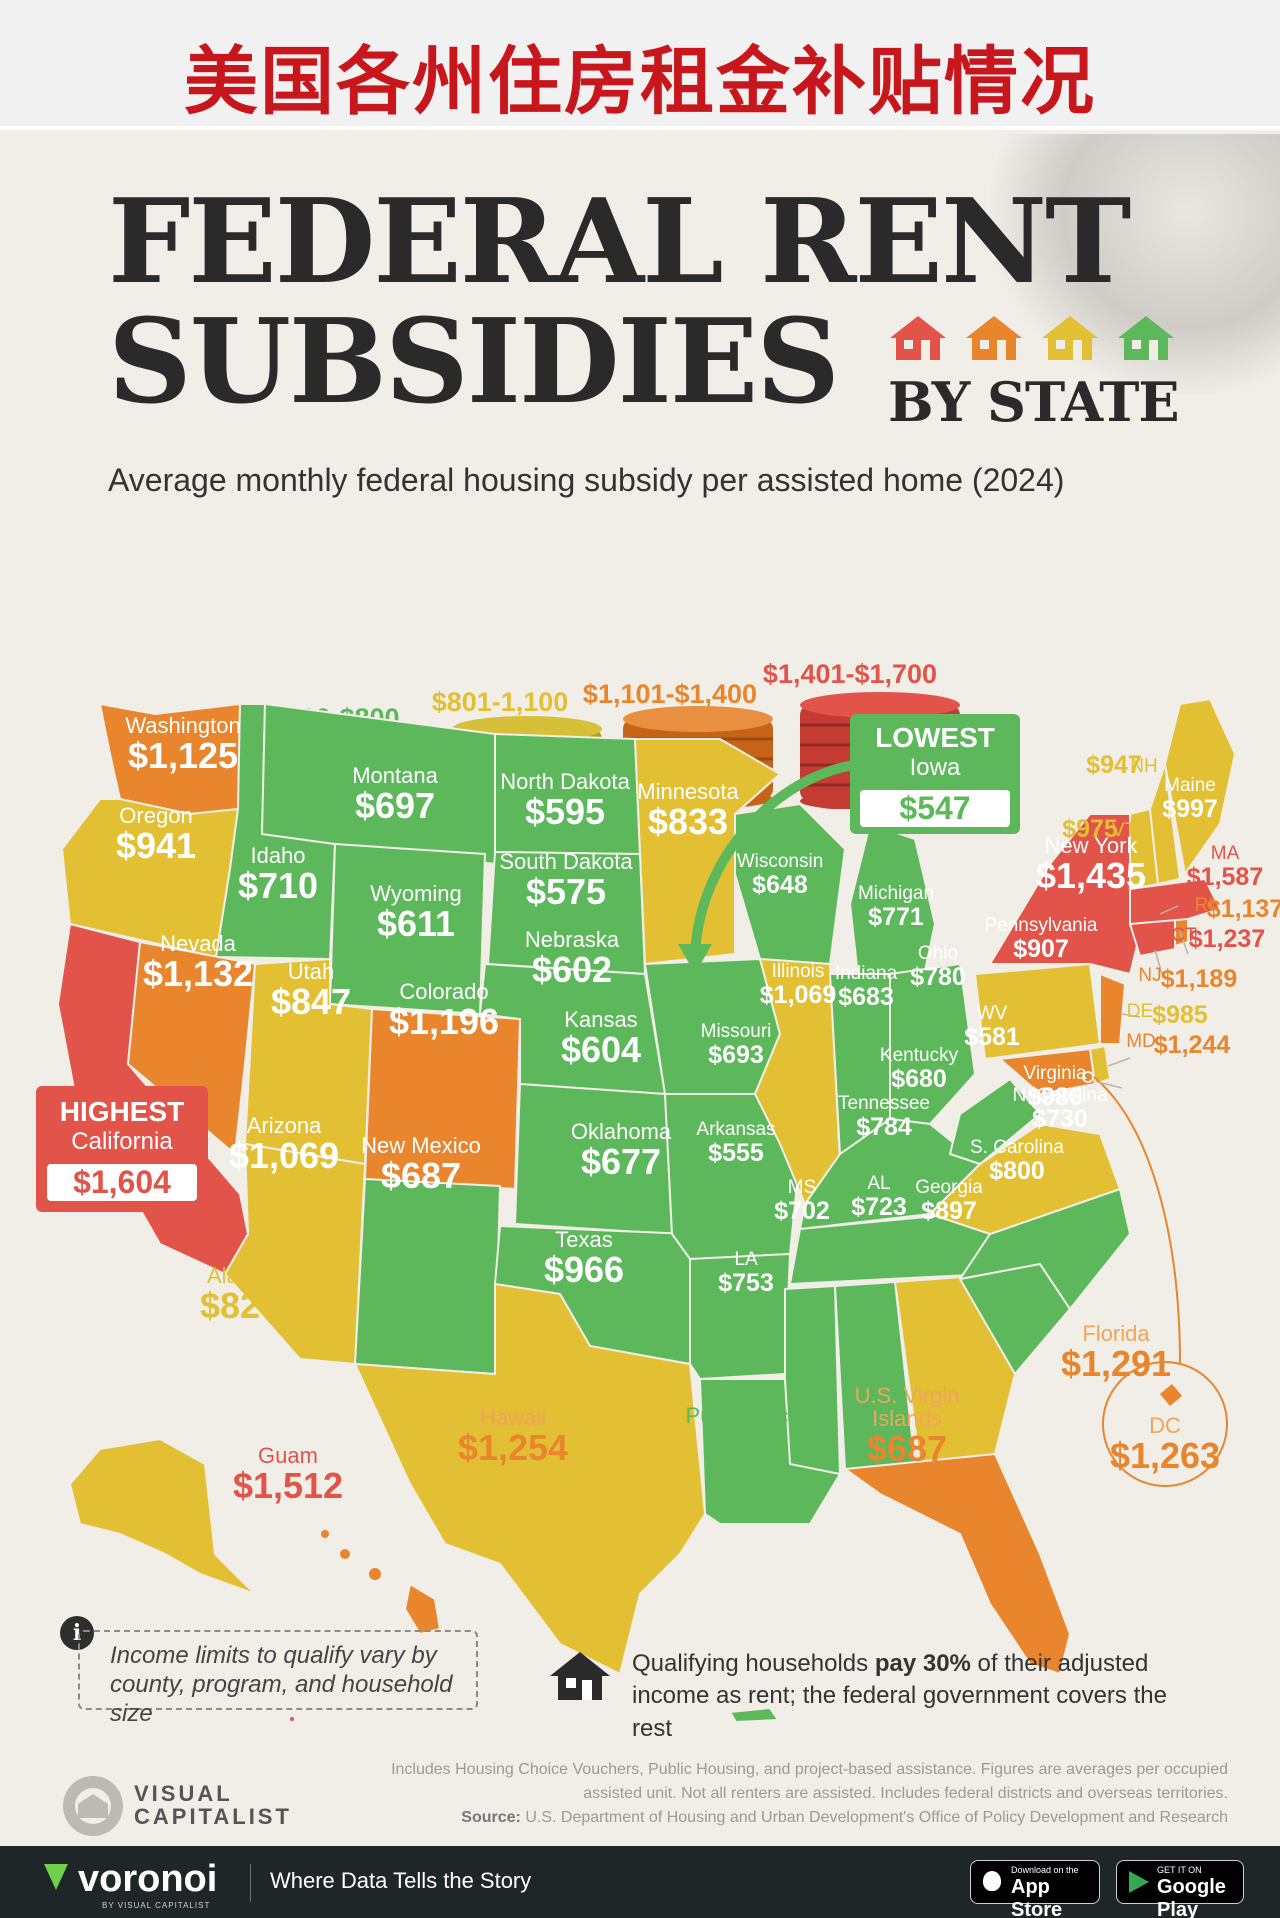 This screenshot has width=1280, height=1918. Describe the element at coordinates (994, 338) in the screenshot. I see `house-icon-orange` at that location.